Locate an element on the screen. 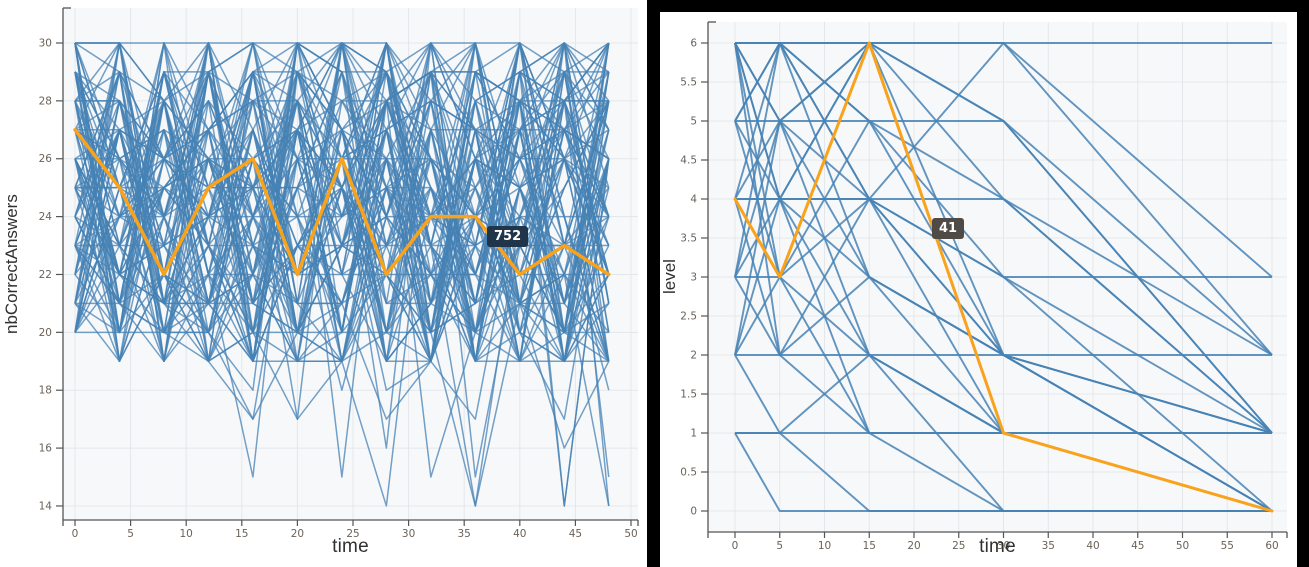 This screenshot has width=1309, height=567. y-tick-label: 1.5 is located at coordinates (688, 395).